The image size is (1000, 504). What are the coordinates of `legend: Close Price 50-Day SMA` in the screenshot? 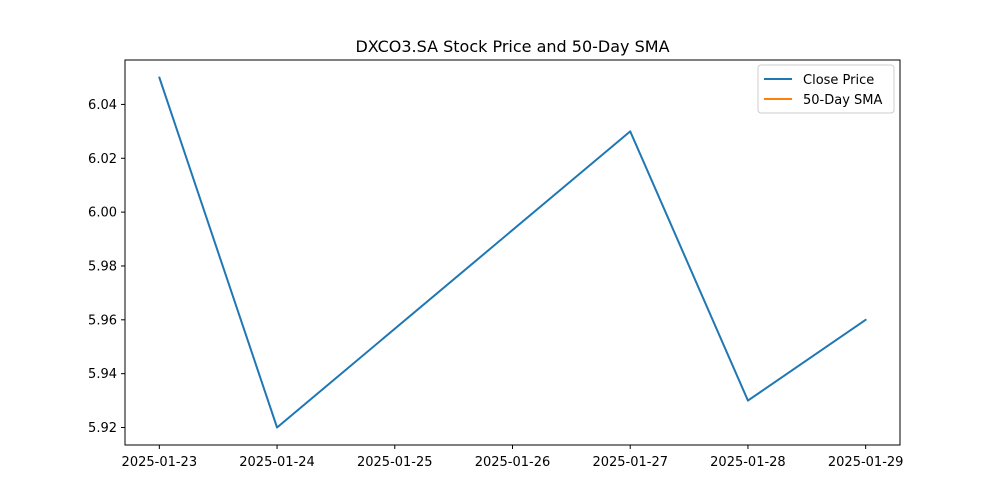 It's located at (826, 89).